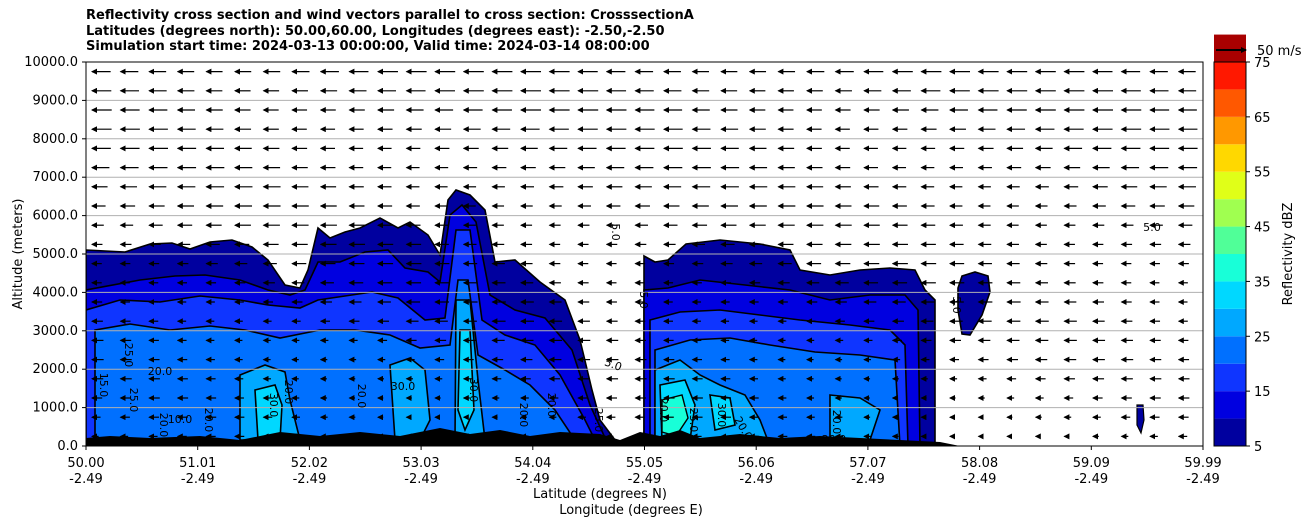 This screenshot has height=526, width=1304. Describe the element at coordinates (18, 254) in the screenshot. I see `y-axis-label: Altitude (meters)` at that location.